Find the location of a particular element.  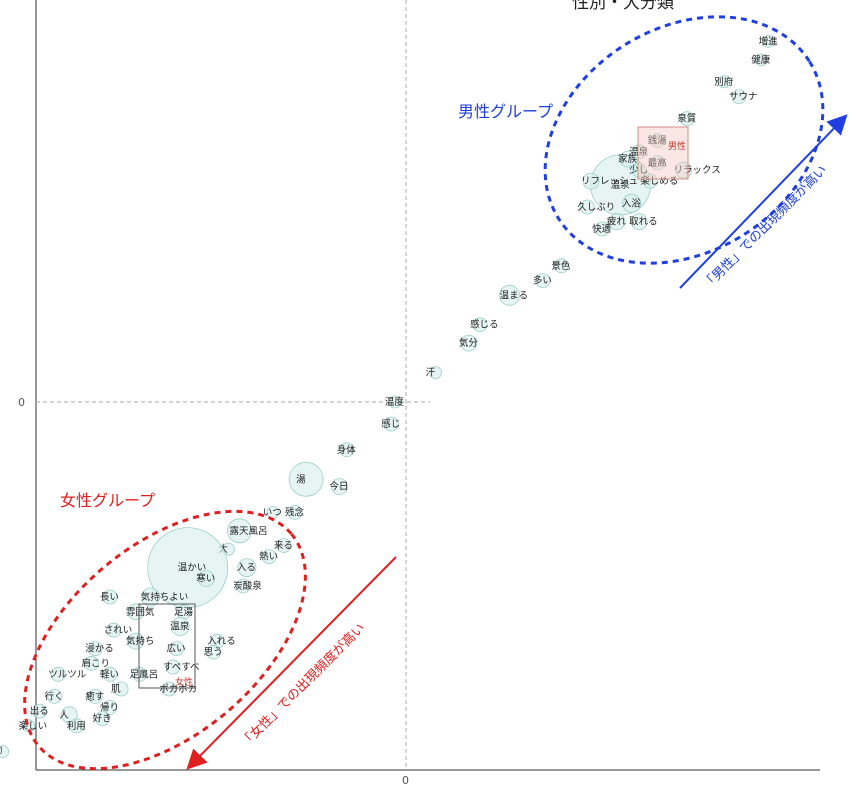

point-label: すべすべ is located at coordinates (181, 667).